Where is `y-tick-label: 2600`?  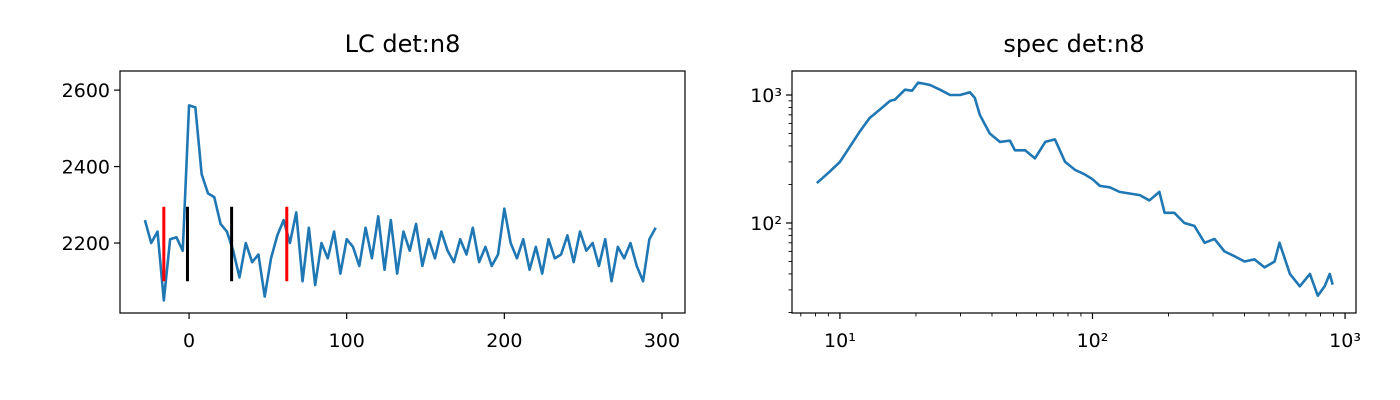 y-tick-label: 2600 is located at coordinates (86, 91).